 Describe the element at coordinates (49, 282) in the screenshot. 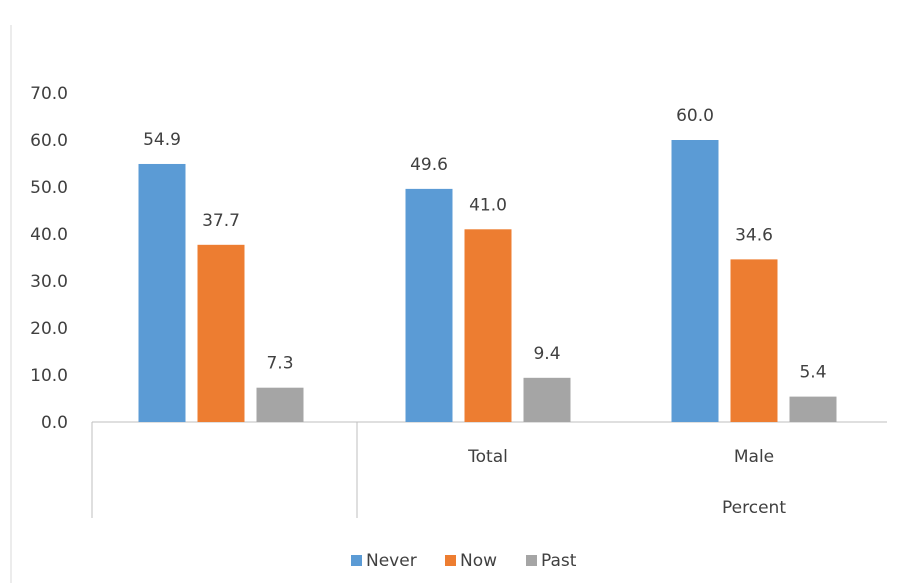

I see `y-tick-label: 30.0` at that location.